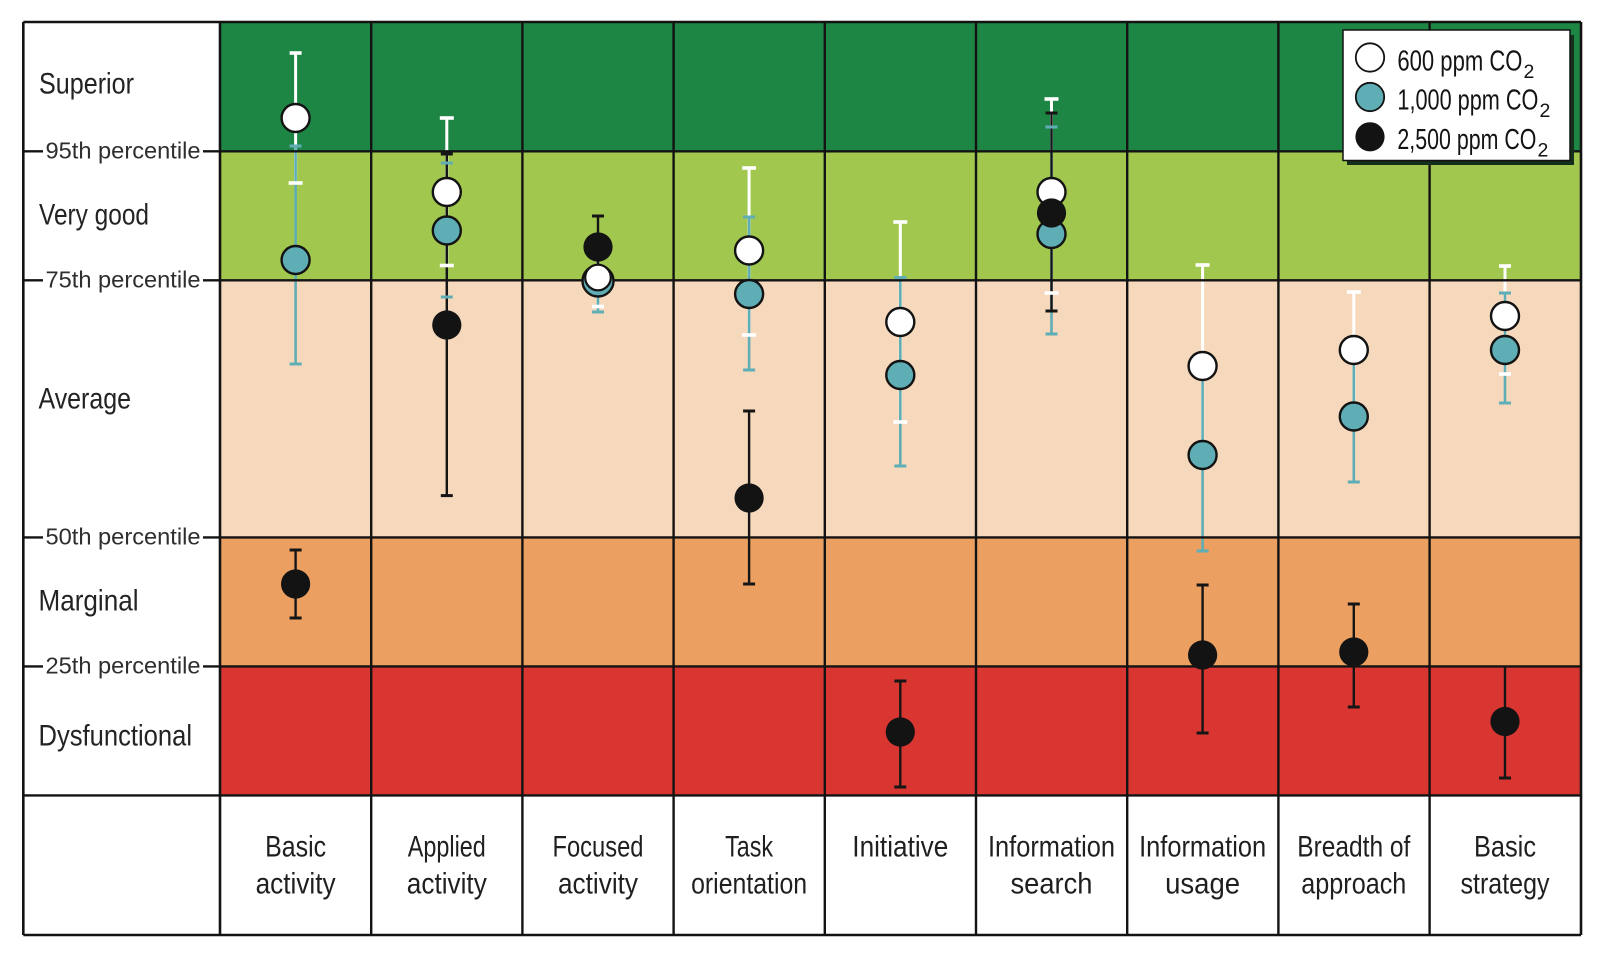  Describe the element at coordinates (86, 84) in the screenshot. I see `svg-text: Superior` at that location.